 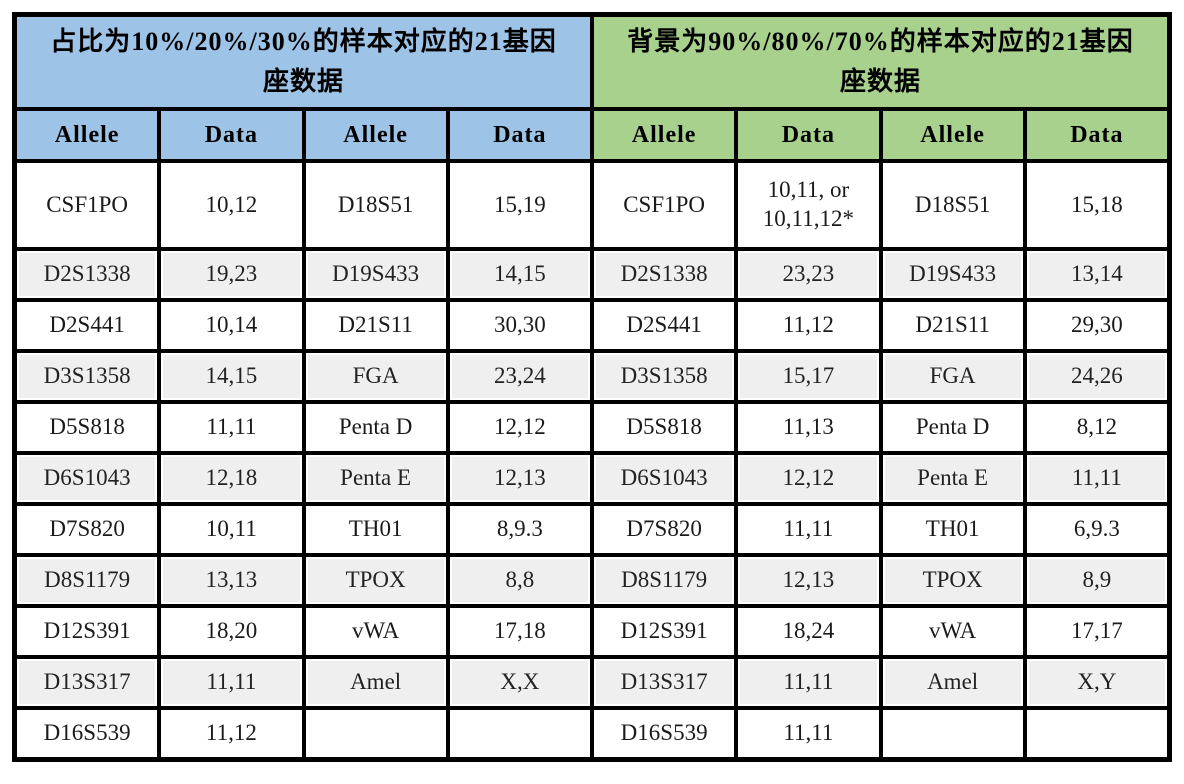 I want to click on right-table-title: 背景为90%/80%/70%的样本对应的21基因座数据, so click(x=880, y=62).